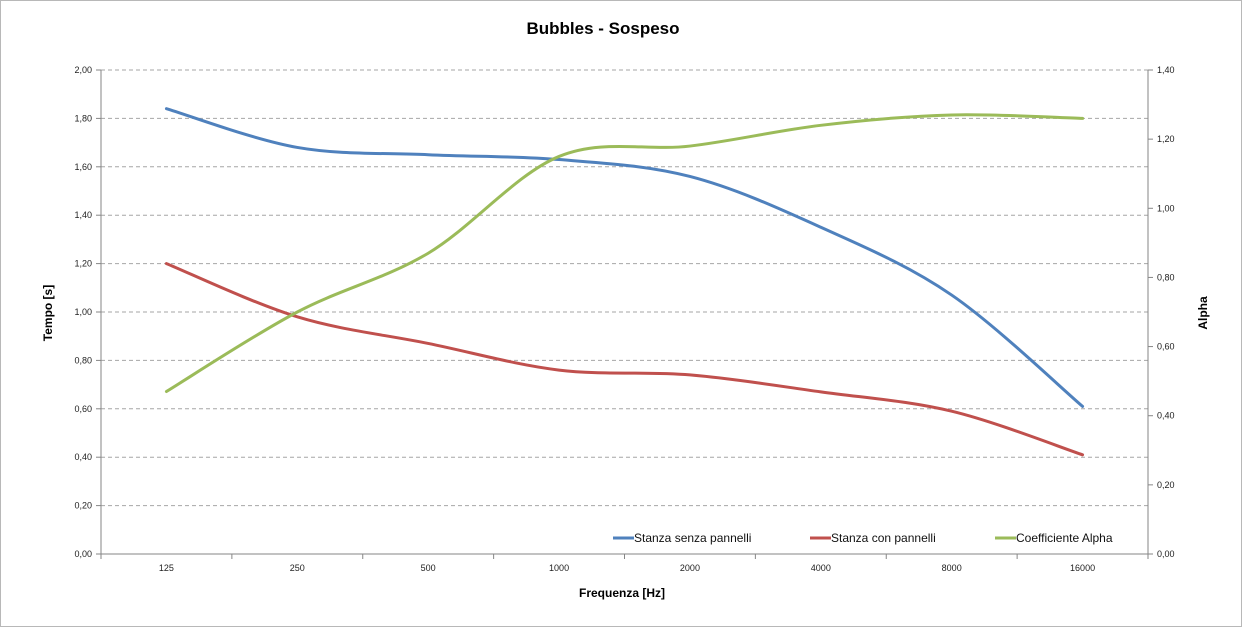  I want to click on y-tick-label: 0,20, so click(83, 506).